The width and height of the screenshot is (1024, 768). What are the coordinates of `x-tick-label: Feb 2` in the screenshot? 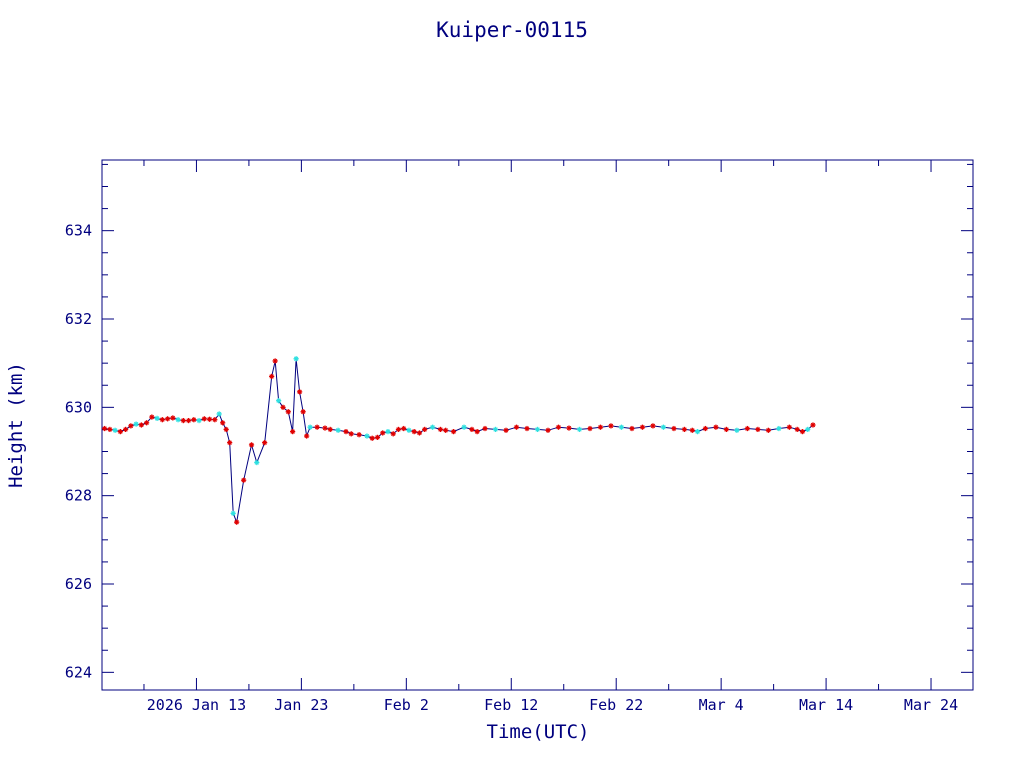 It's located at (406, 705).